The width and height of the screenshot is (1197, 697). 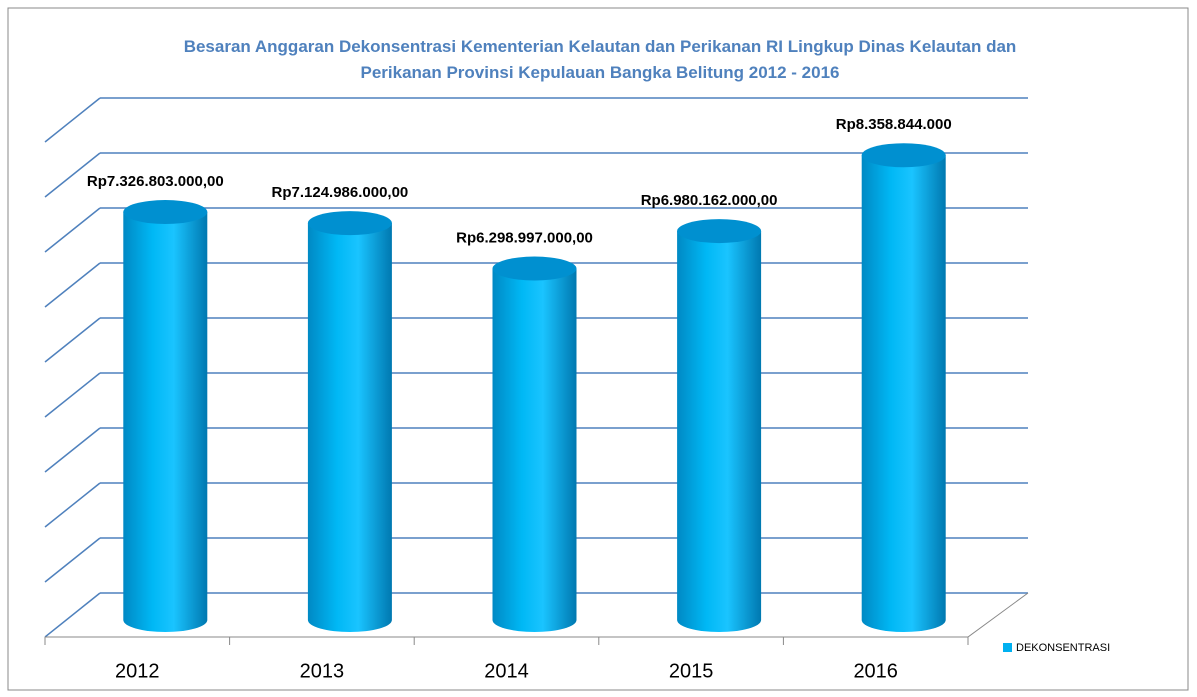 I want to click on x-tick-label: 2016, so click(x=875, y=671).